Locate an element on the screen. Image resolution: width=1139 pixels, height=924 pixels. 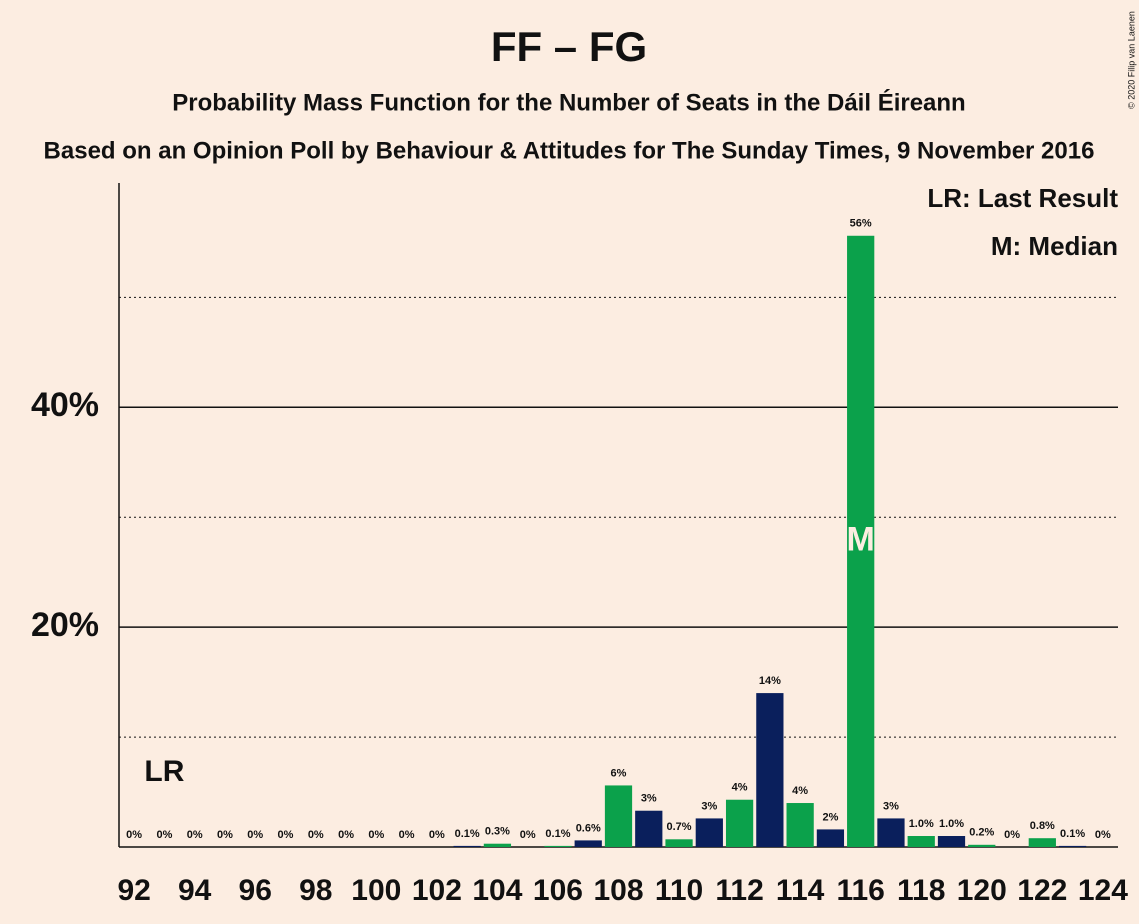
value-label: 0.6% is located at coordinates (588, 828).